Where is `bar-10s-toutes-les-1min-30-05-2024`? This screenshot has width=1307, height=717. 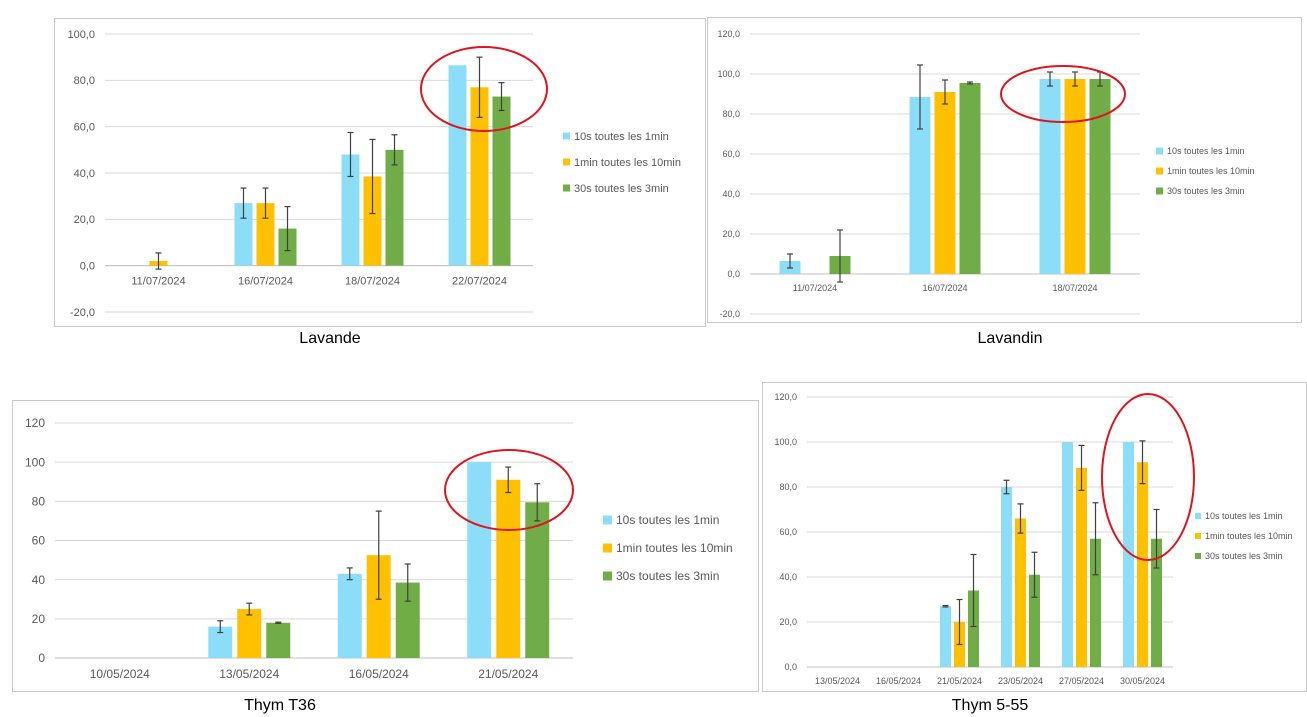 bar-10s-toutes-les-1min-30-05-2024 is located at coordinates (1128, 554).